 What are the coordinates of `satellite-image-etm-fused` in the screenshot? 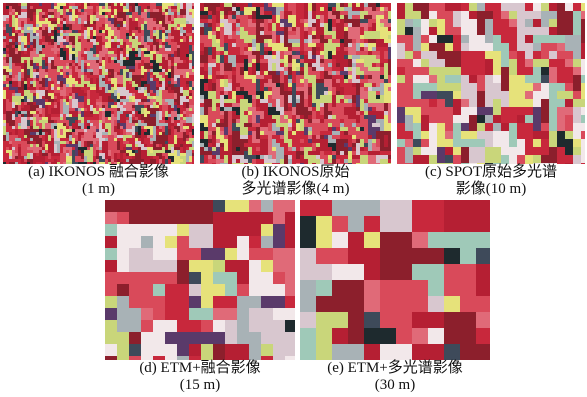 It's located at (200, 280).